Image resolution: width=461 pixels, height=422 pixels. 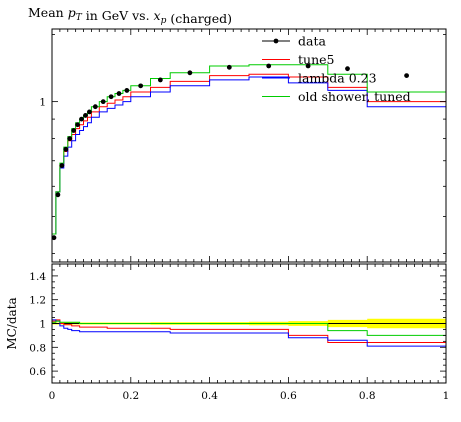 I want to click on legend-marker, so click(x=276, y=41).